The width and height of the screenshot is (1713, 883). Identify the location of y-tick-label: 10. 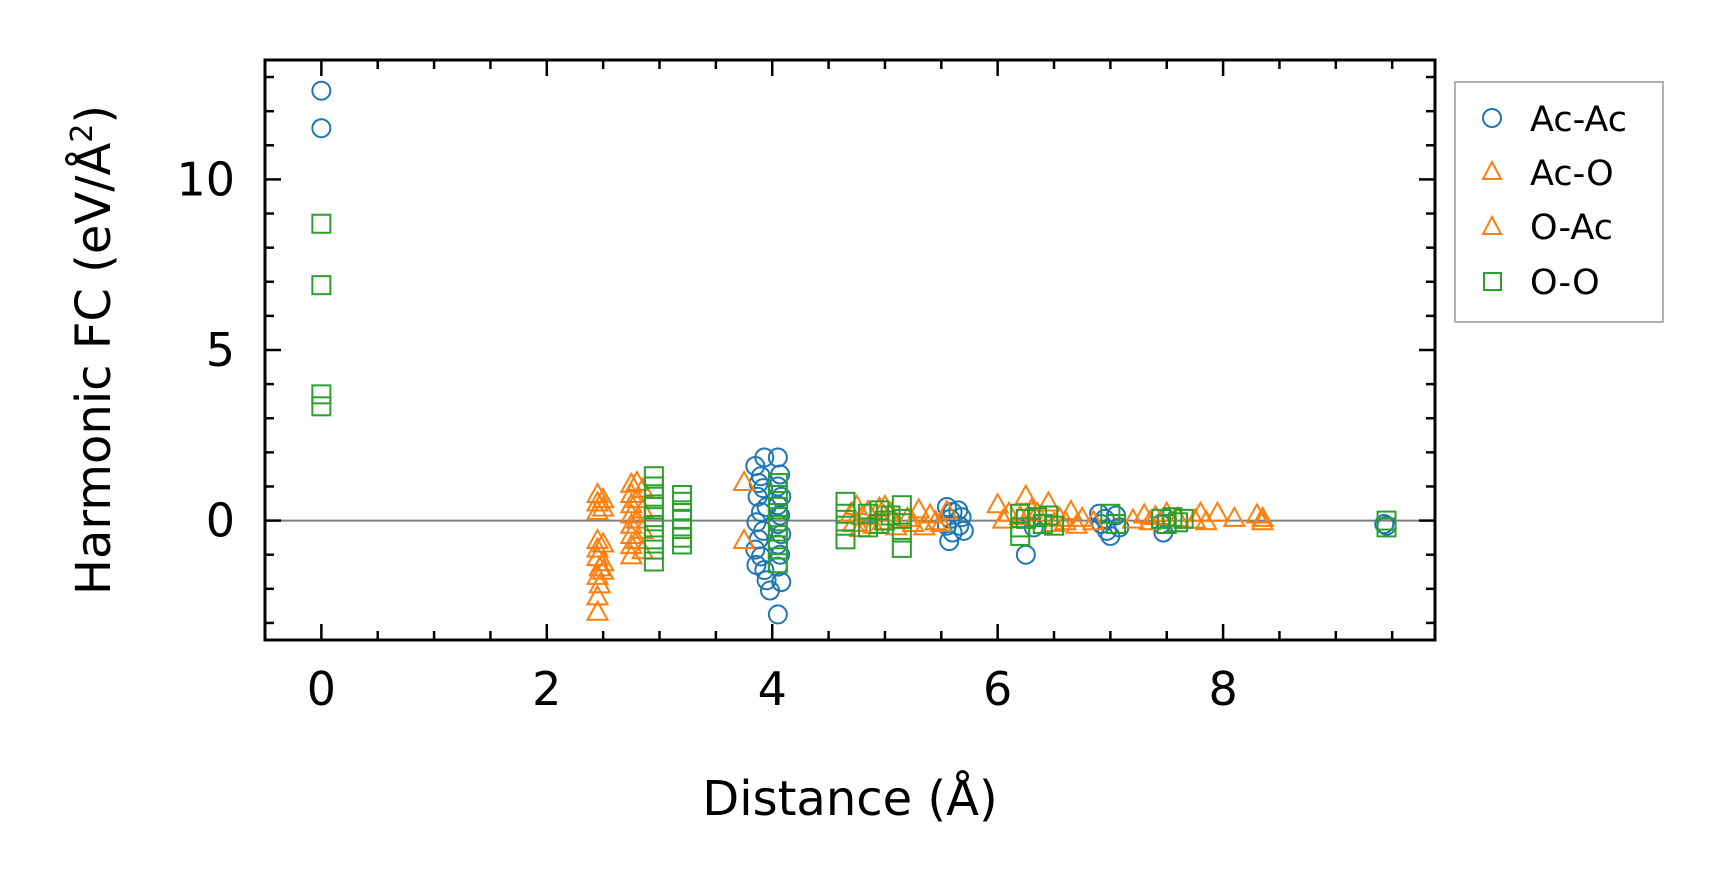
(205, 179).